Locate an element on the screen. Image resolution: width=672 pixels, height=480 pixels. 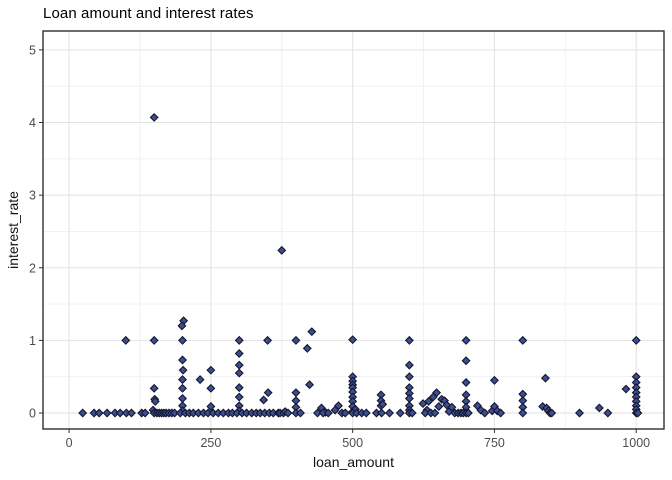
x-axis-title: loan_amount is located at coordinates (353, 462).